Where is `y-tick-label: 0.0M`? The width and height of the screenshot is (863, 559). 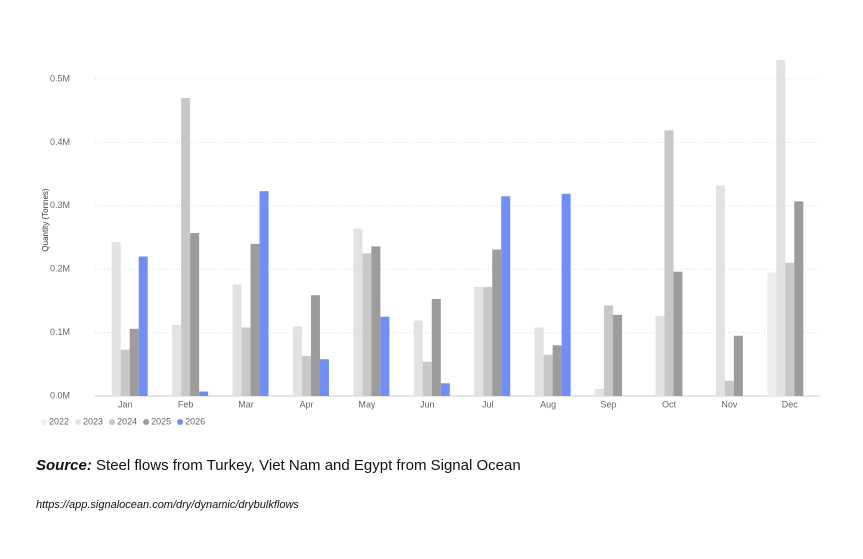
y-tick-label: 0.0M is located at coordinates (60, 395).